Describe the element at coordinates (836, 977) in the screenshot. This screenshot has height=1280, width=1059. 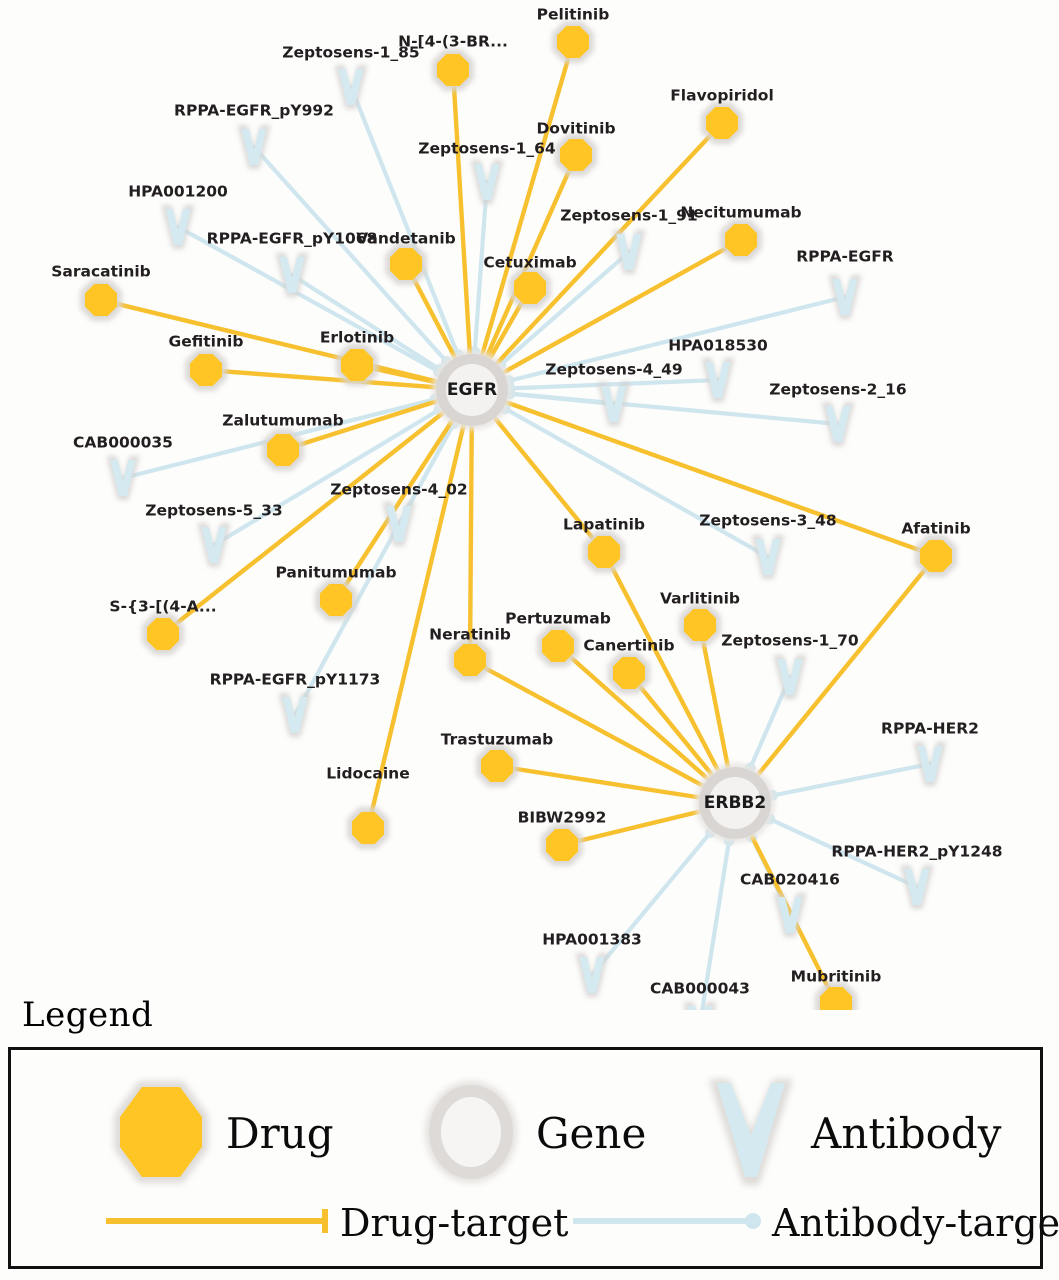
I see `drug-node-label: Mubritinib` at that location.